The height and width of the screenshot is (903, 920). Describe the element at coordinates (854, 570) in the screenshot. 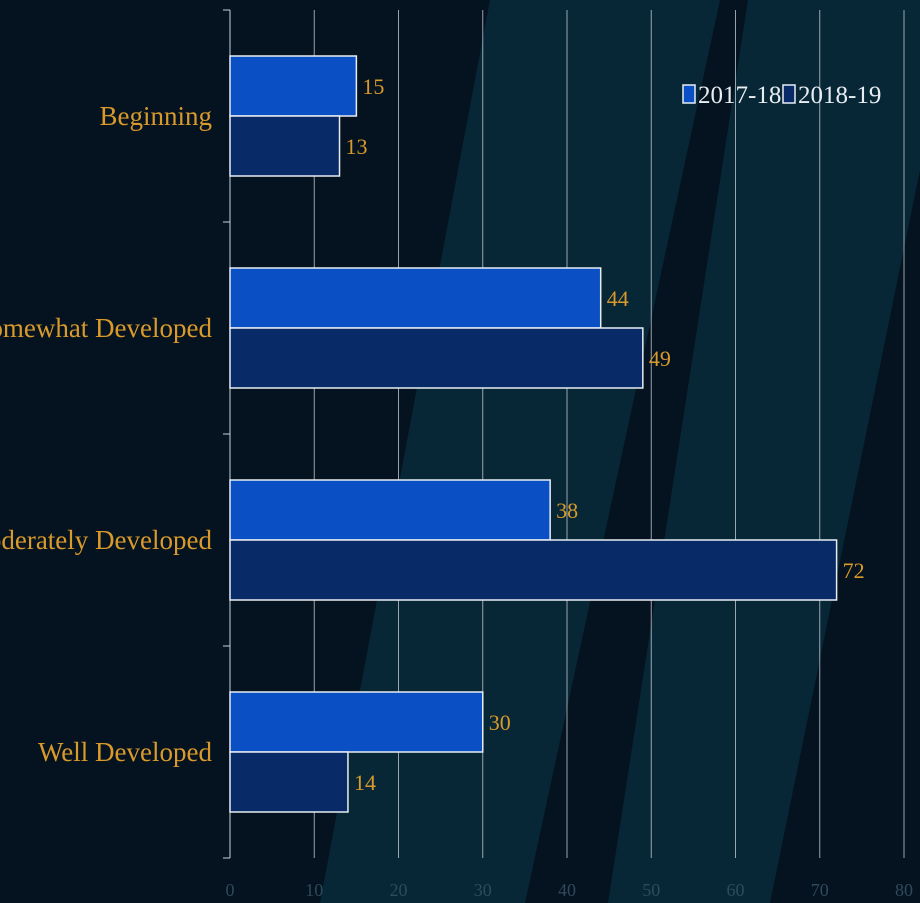

I see `data-label: 72` at that location.